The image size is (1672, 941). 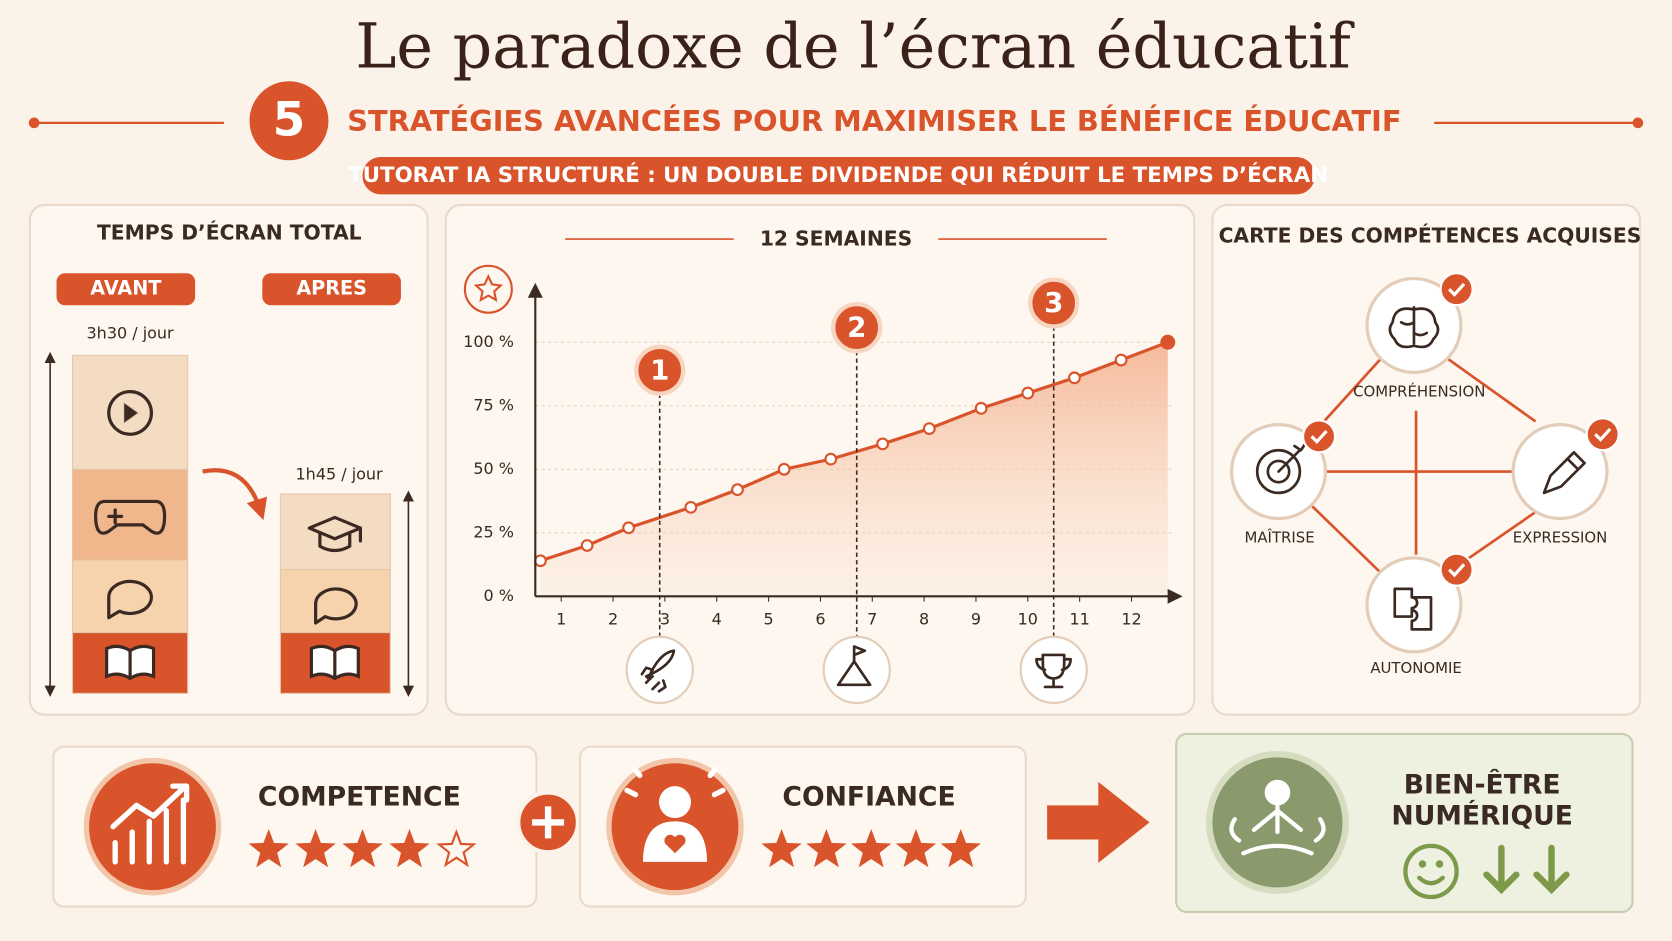 I want to click on skill-nodes: COMPRÉHENSION MAÎTRISE EXPRESSION AUTONOMIE, so click(x=1425, y=474).